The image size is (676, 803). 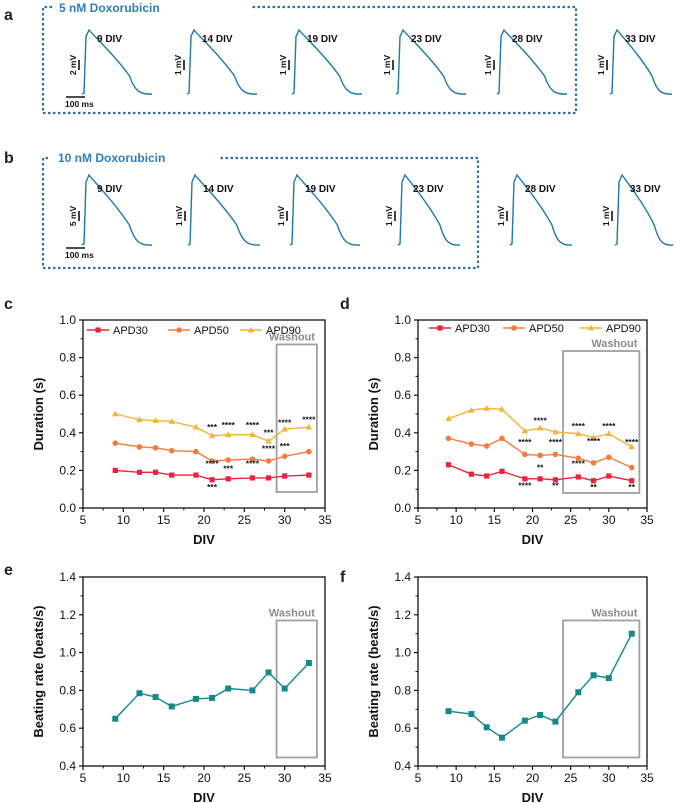 I want to click on trace-group-4: 28 DIV 1 mV, so click(x=534, y=209).